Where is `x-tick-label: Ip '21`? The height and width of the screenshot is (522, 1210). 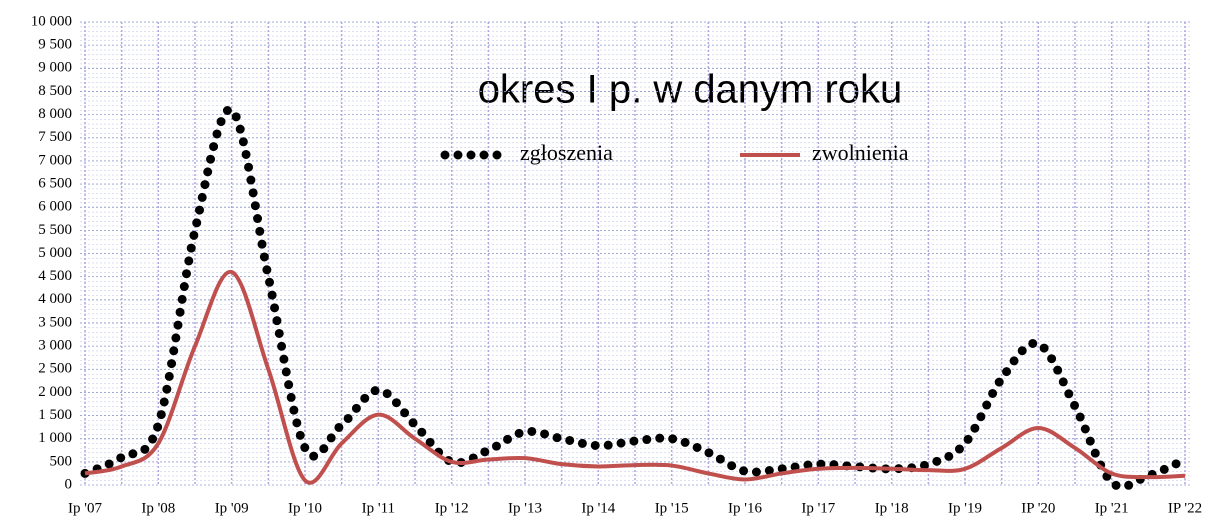 x-tick-label: Ip '21 is located at coordinates (1112, 508).